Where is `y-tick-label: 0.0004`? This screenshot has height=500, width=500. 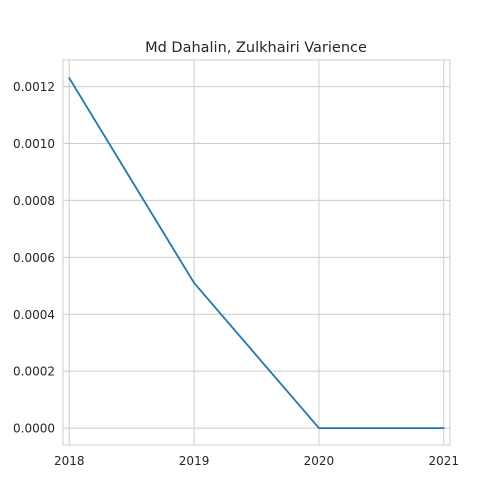 y-tick-label: 0.0004 is located at coordinates (34, 315).